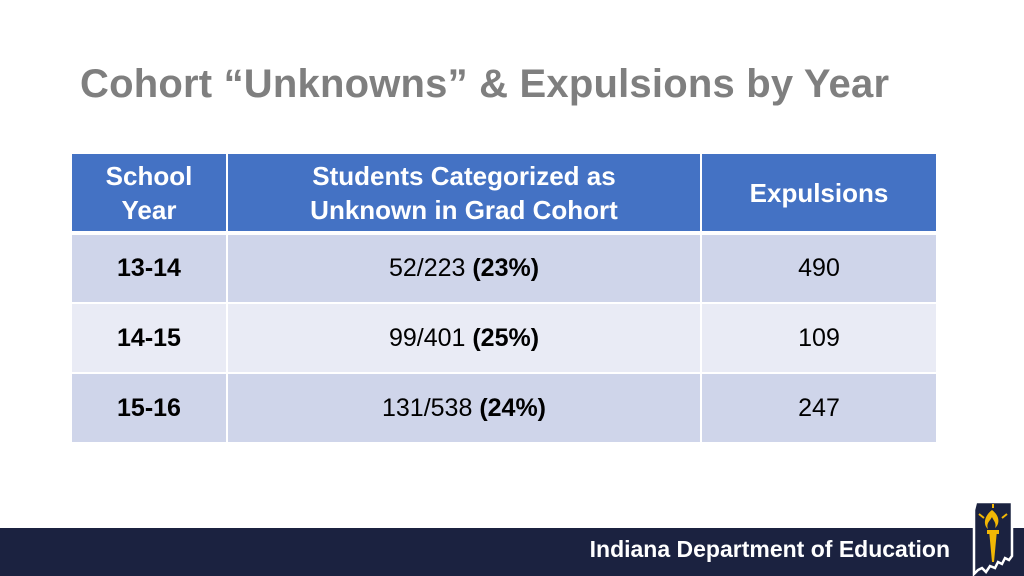 This screenshot has height=576, width=1024. What do you see at coordinates (149, 338) in the screenshot?
I see `school-year-cell: 14-15` at bounding box center [149, 338].